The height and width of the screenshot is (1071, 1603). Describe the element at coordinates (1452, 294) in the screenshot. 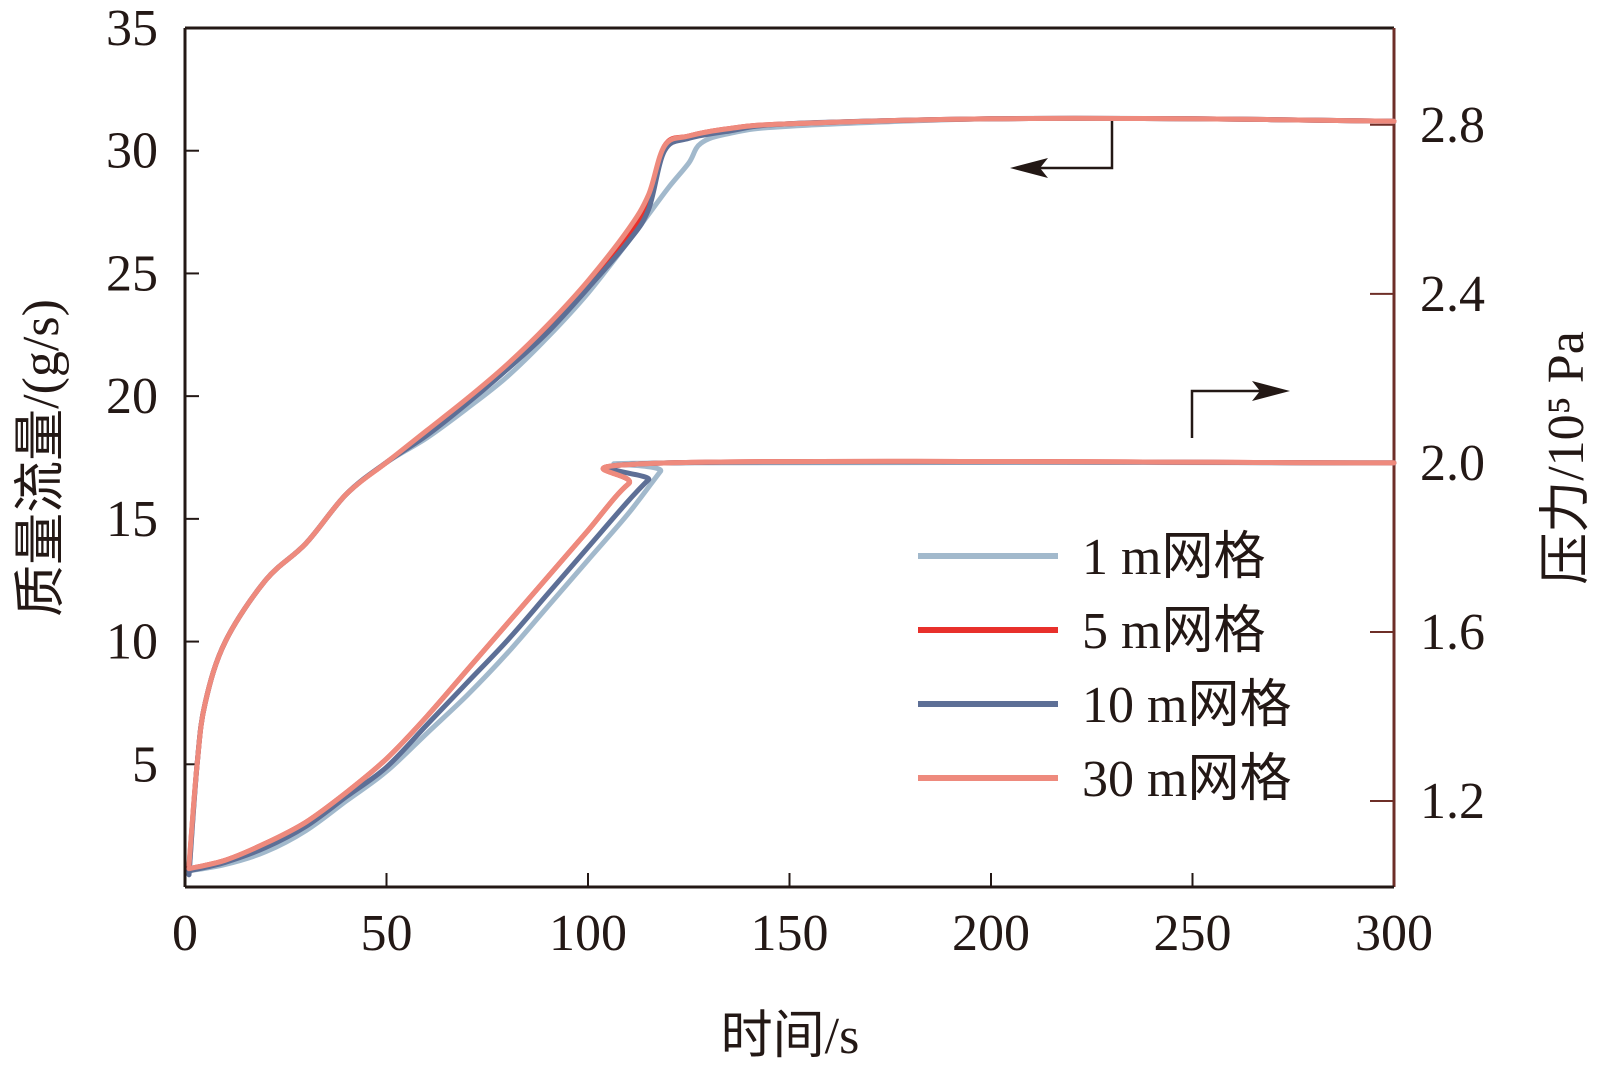

I see `y-right-tick-label: 2.4` at that location.